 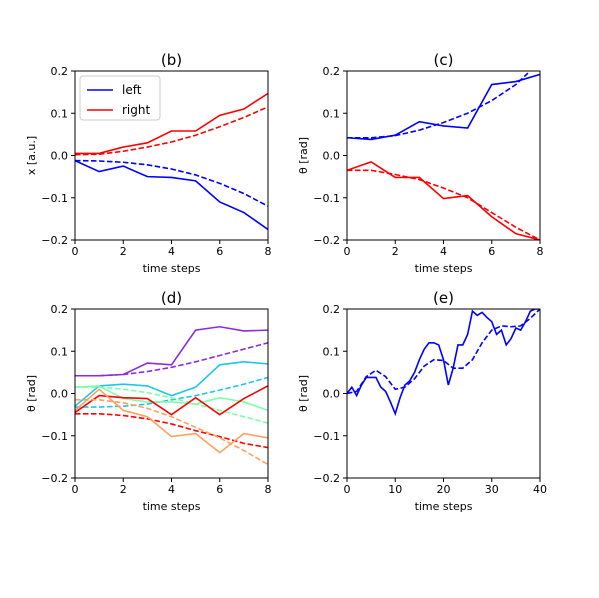 What do you see at coordinates (171, 60) in the screenshot?
I see `panel-title: (b)` at bounding box center [171, 60].